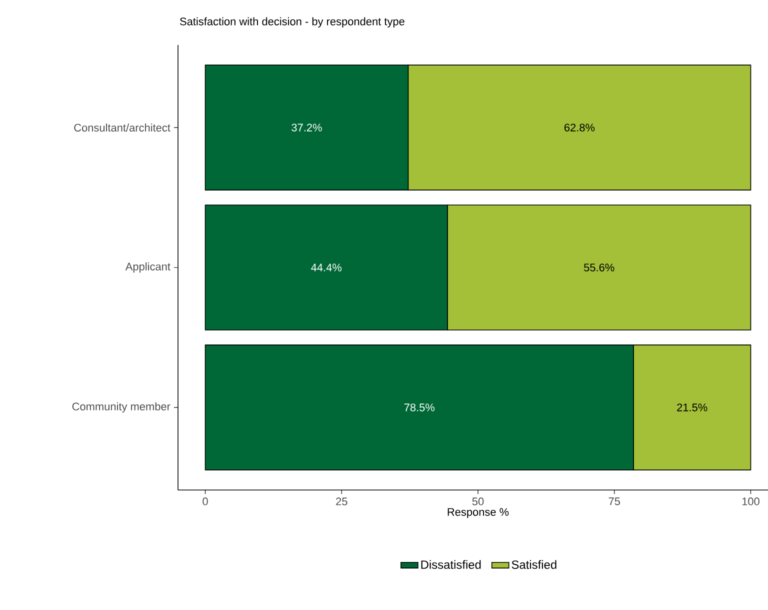  Describe the element at coordinates (599, 268) in the screenshot. I see `data-label: 55.6%` at that location.